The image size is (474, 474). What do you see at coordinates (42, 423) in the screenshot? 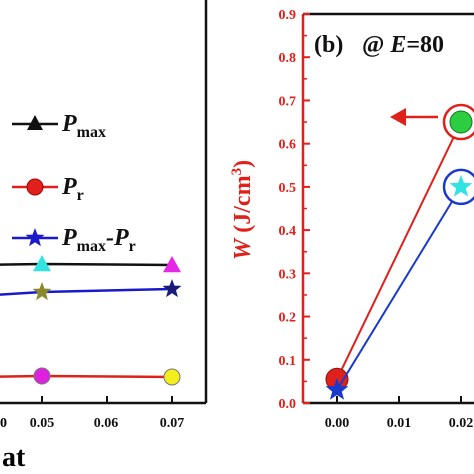
I see `left-x-tick-label-1: 0.05` at bounding box center [42, 423].